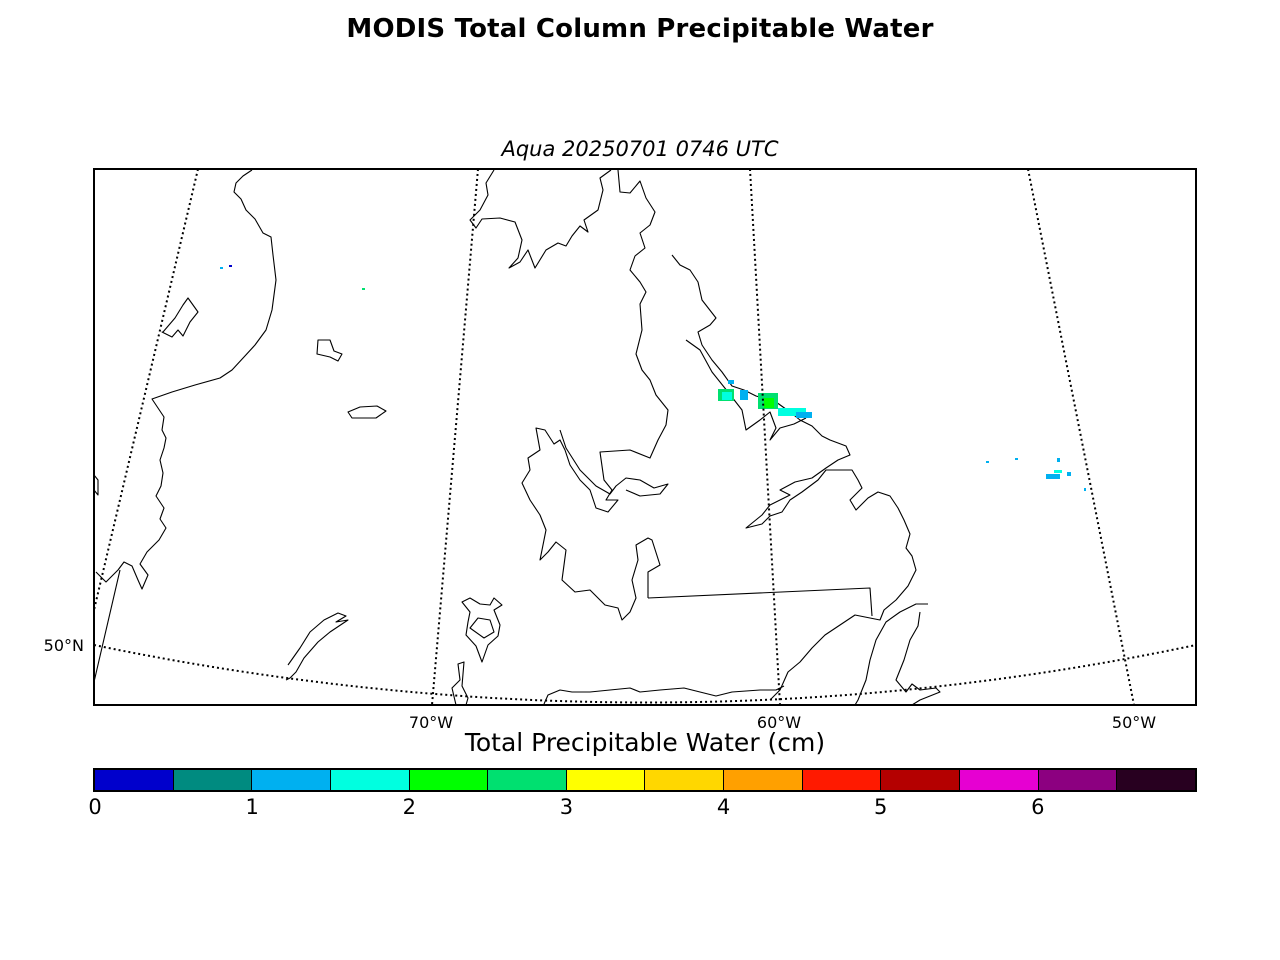 This screenshot has width=1280, height=960. I want to click on gulf-north-shore, so click(664, 695).